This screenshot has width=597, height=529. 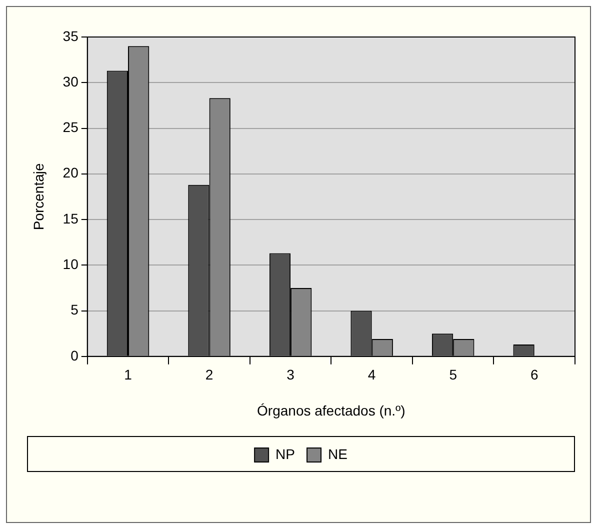 I want to click on x-tick-label: 3, so click(x=290, y=374).